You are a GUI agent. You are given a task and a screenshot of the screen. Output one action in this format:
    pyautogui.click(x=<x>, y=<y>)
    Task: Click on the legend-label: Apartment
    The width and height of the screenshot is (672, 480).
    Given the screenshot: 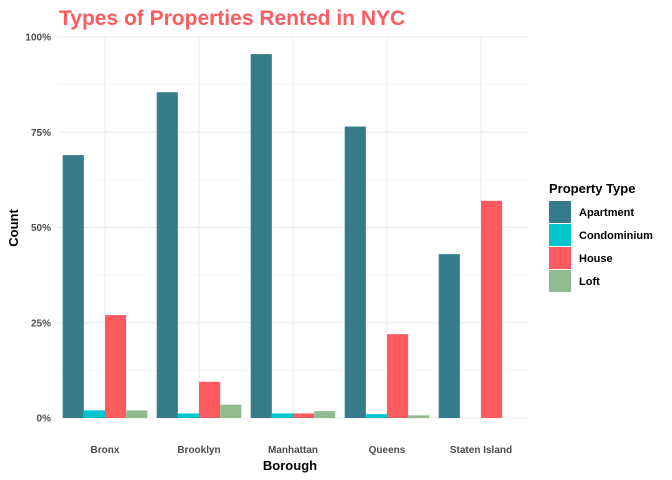 What is the action you would take?
    pyautogui.click(x=606, y=213)
    